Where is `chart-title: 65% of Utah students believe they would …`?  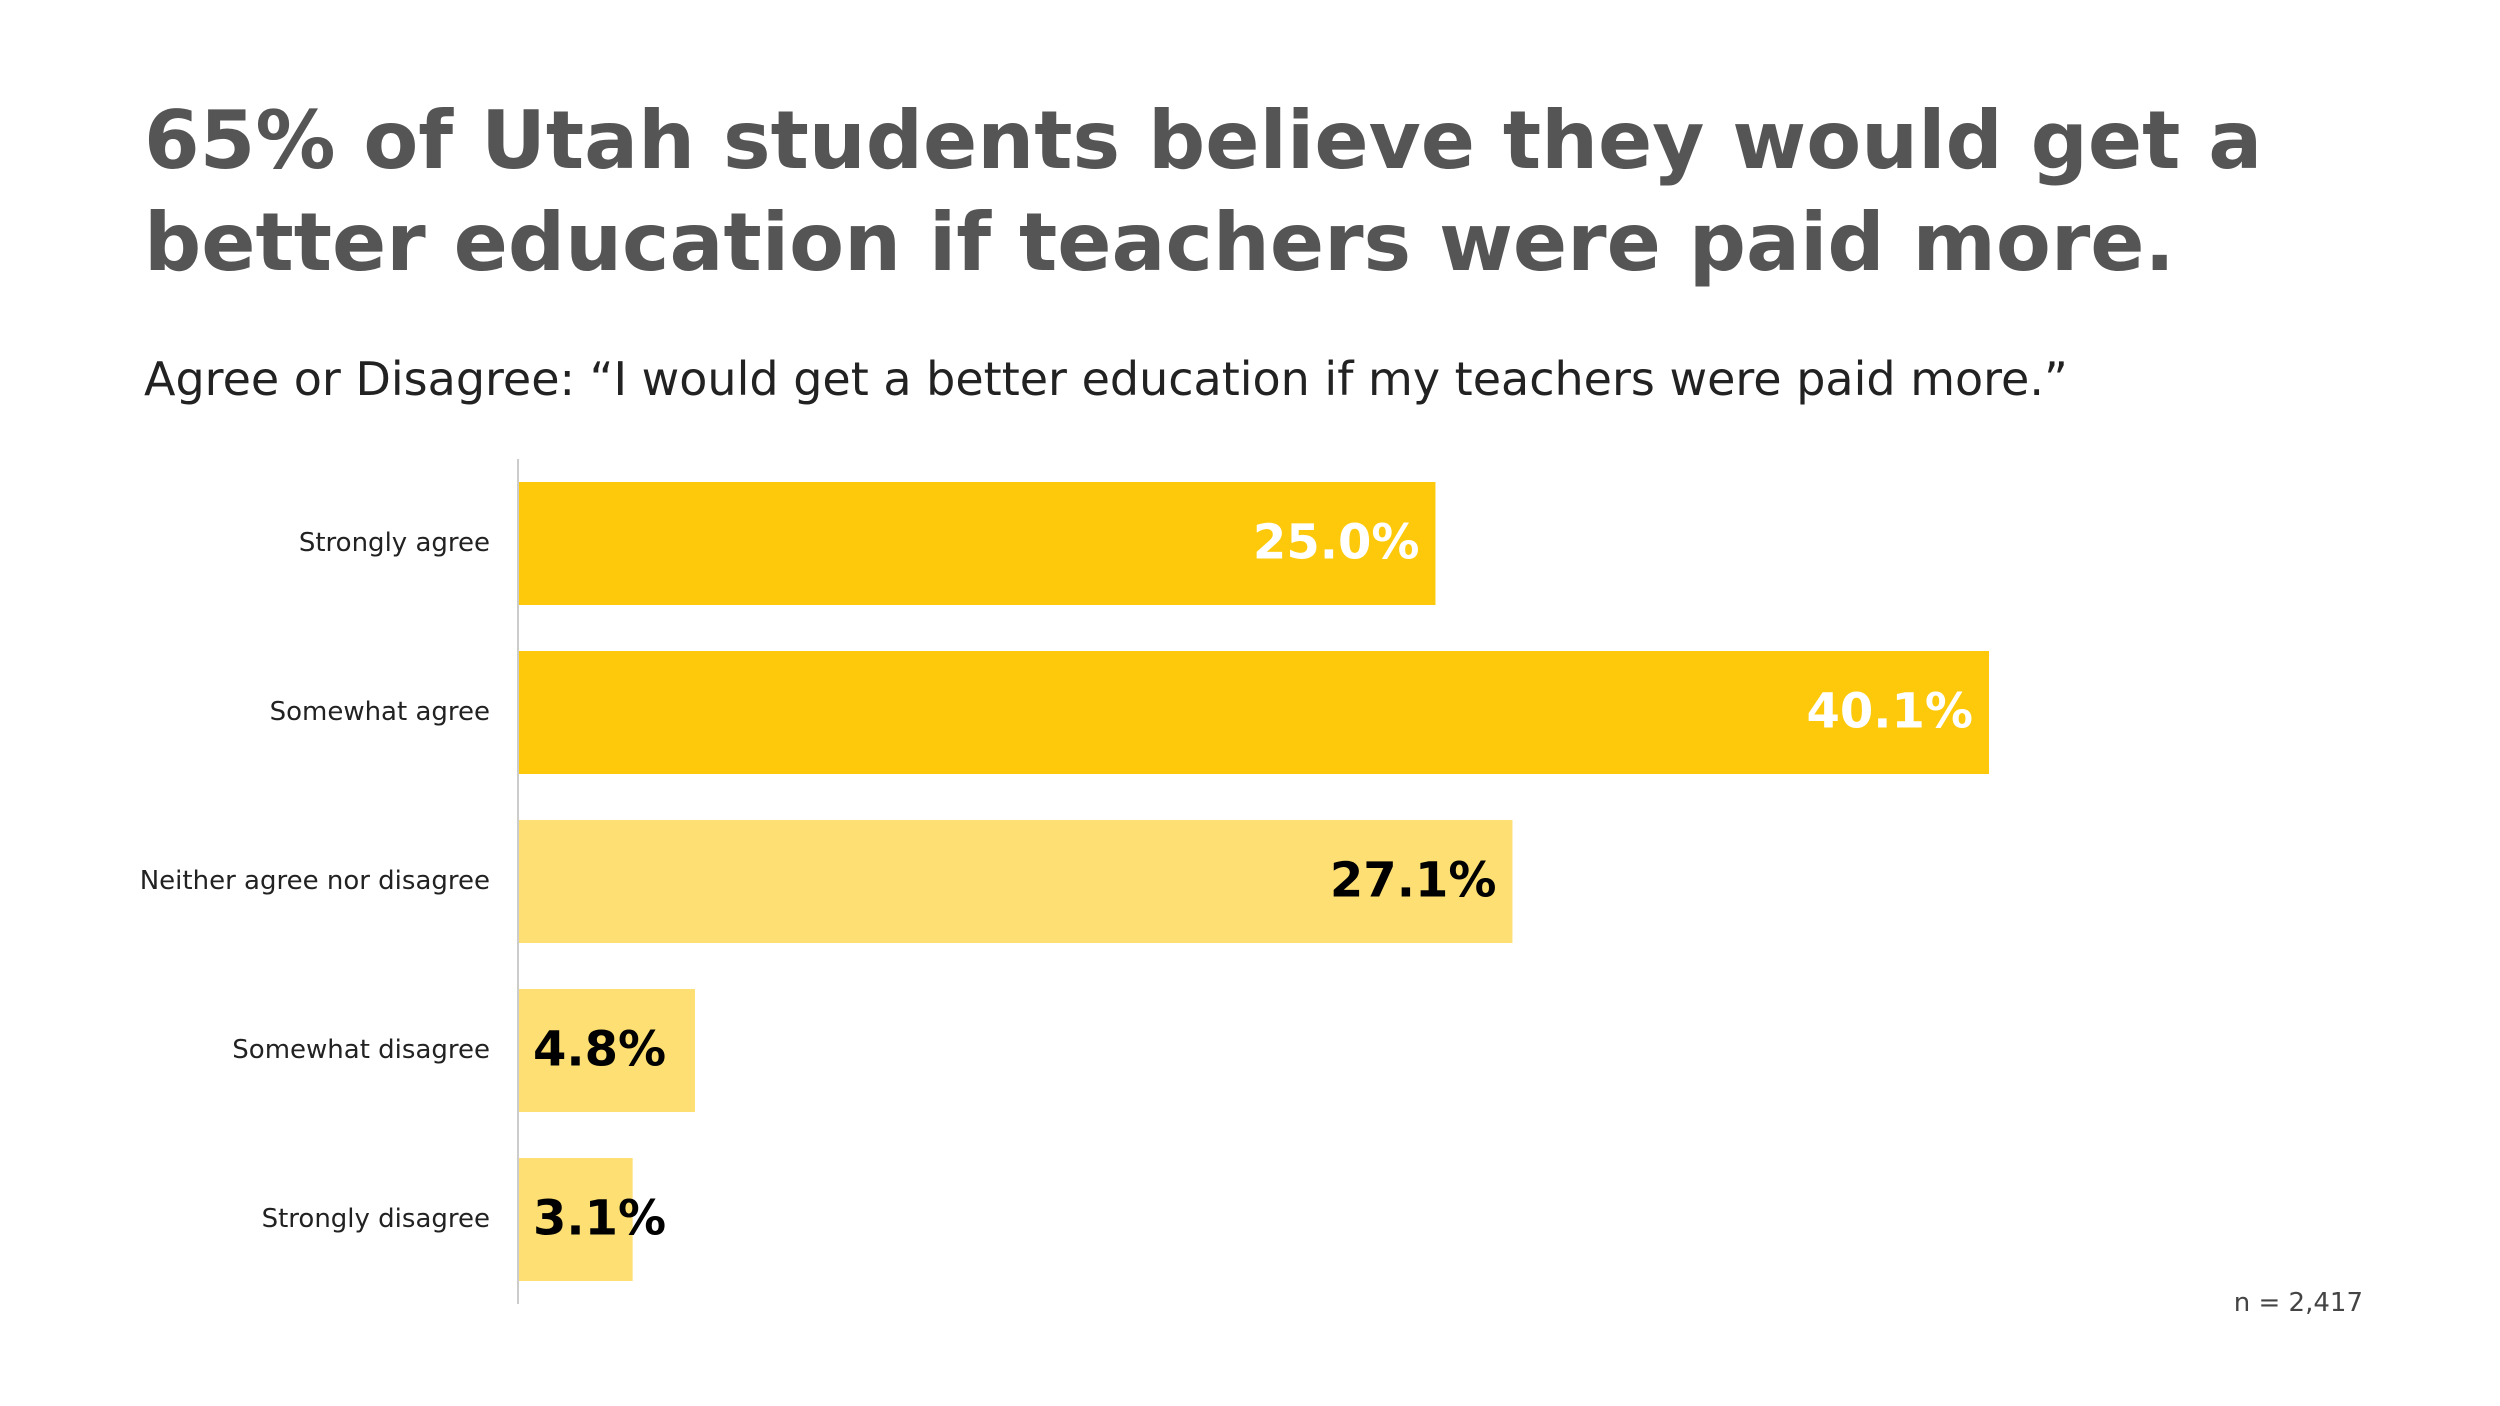 chart-title: 65% of Utah students believe they would … is located at coordinates (1203, 191).